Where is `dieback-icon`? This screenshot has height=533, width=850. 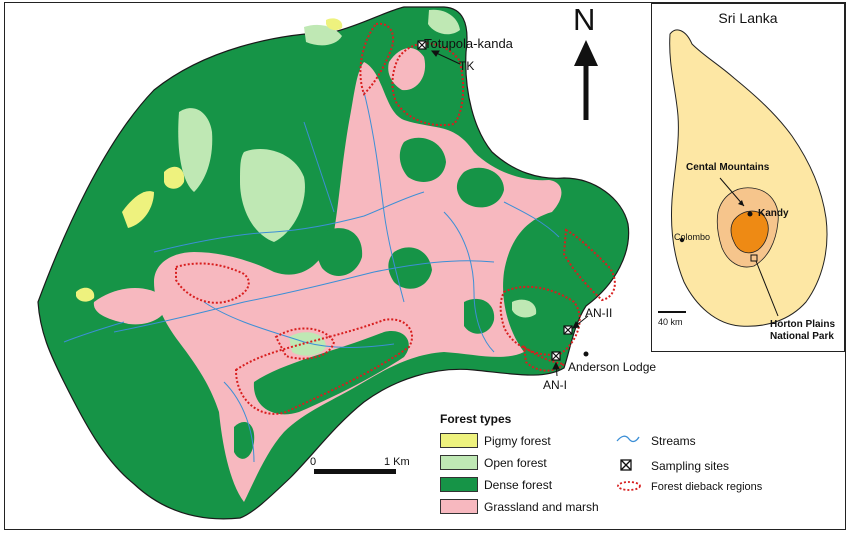
dieback-icon is located at coordinates (629, 486).